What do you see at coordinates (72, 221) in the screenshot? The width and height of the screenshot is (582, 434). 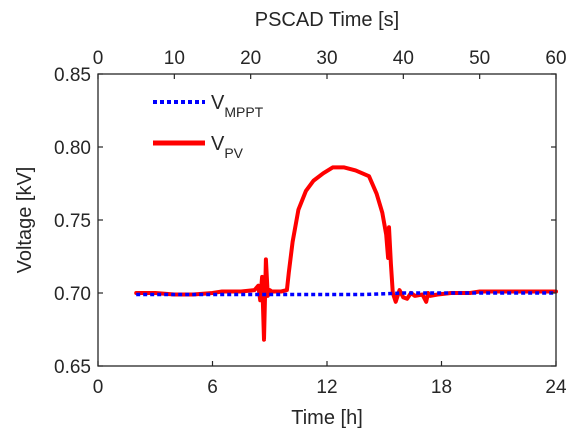 I see `y-tick-label: 0.75` at bounding box center [72, 221].